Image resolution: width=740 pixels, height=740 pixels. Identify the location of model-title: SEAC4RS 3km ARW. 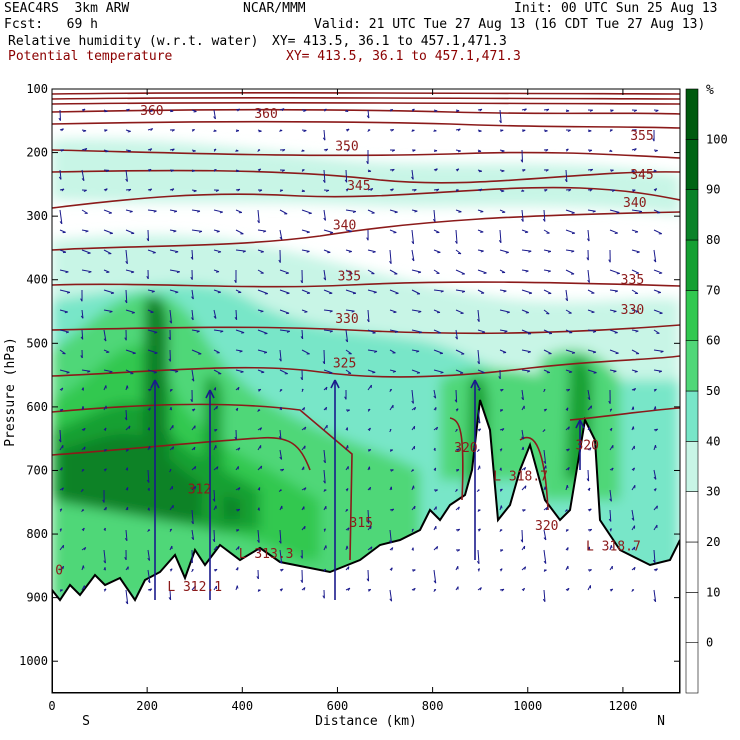
(67, 8).